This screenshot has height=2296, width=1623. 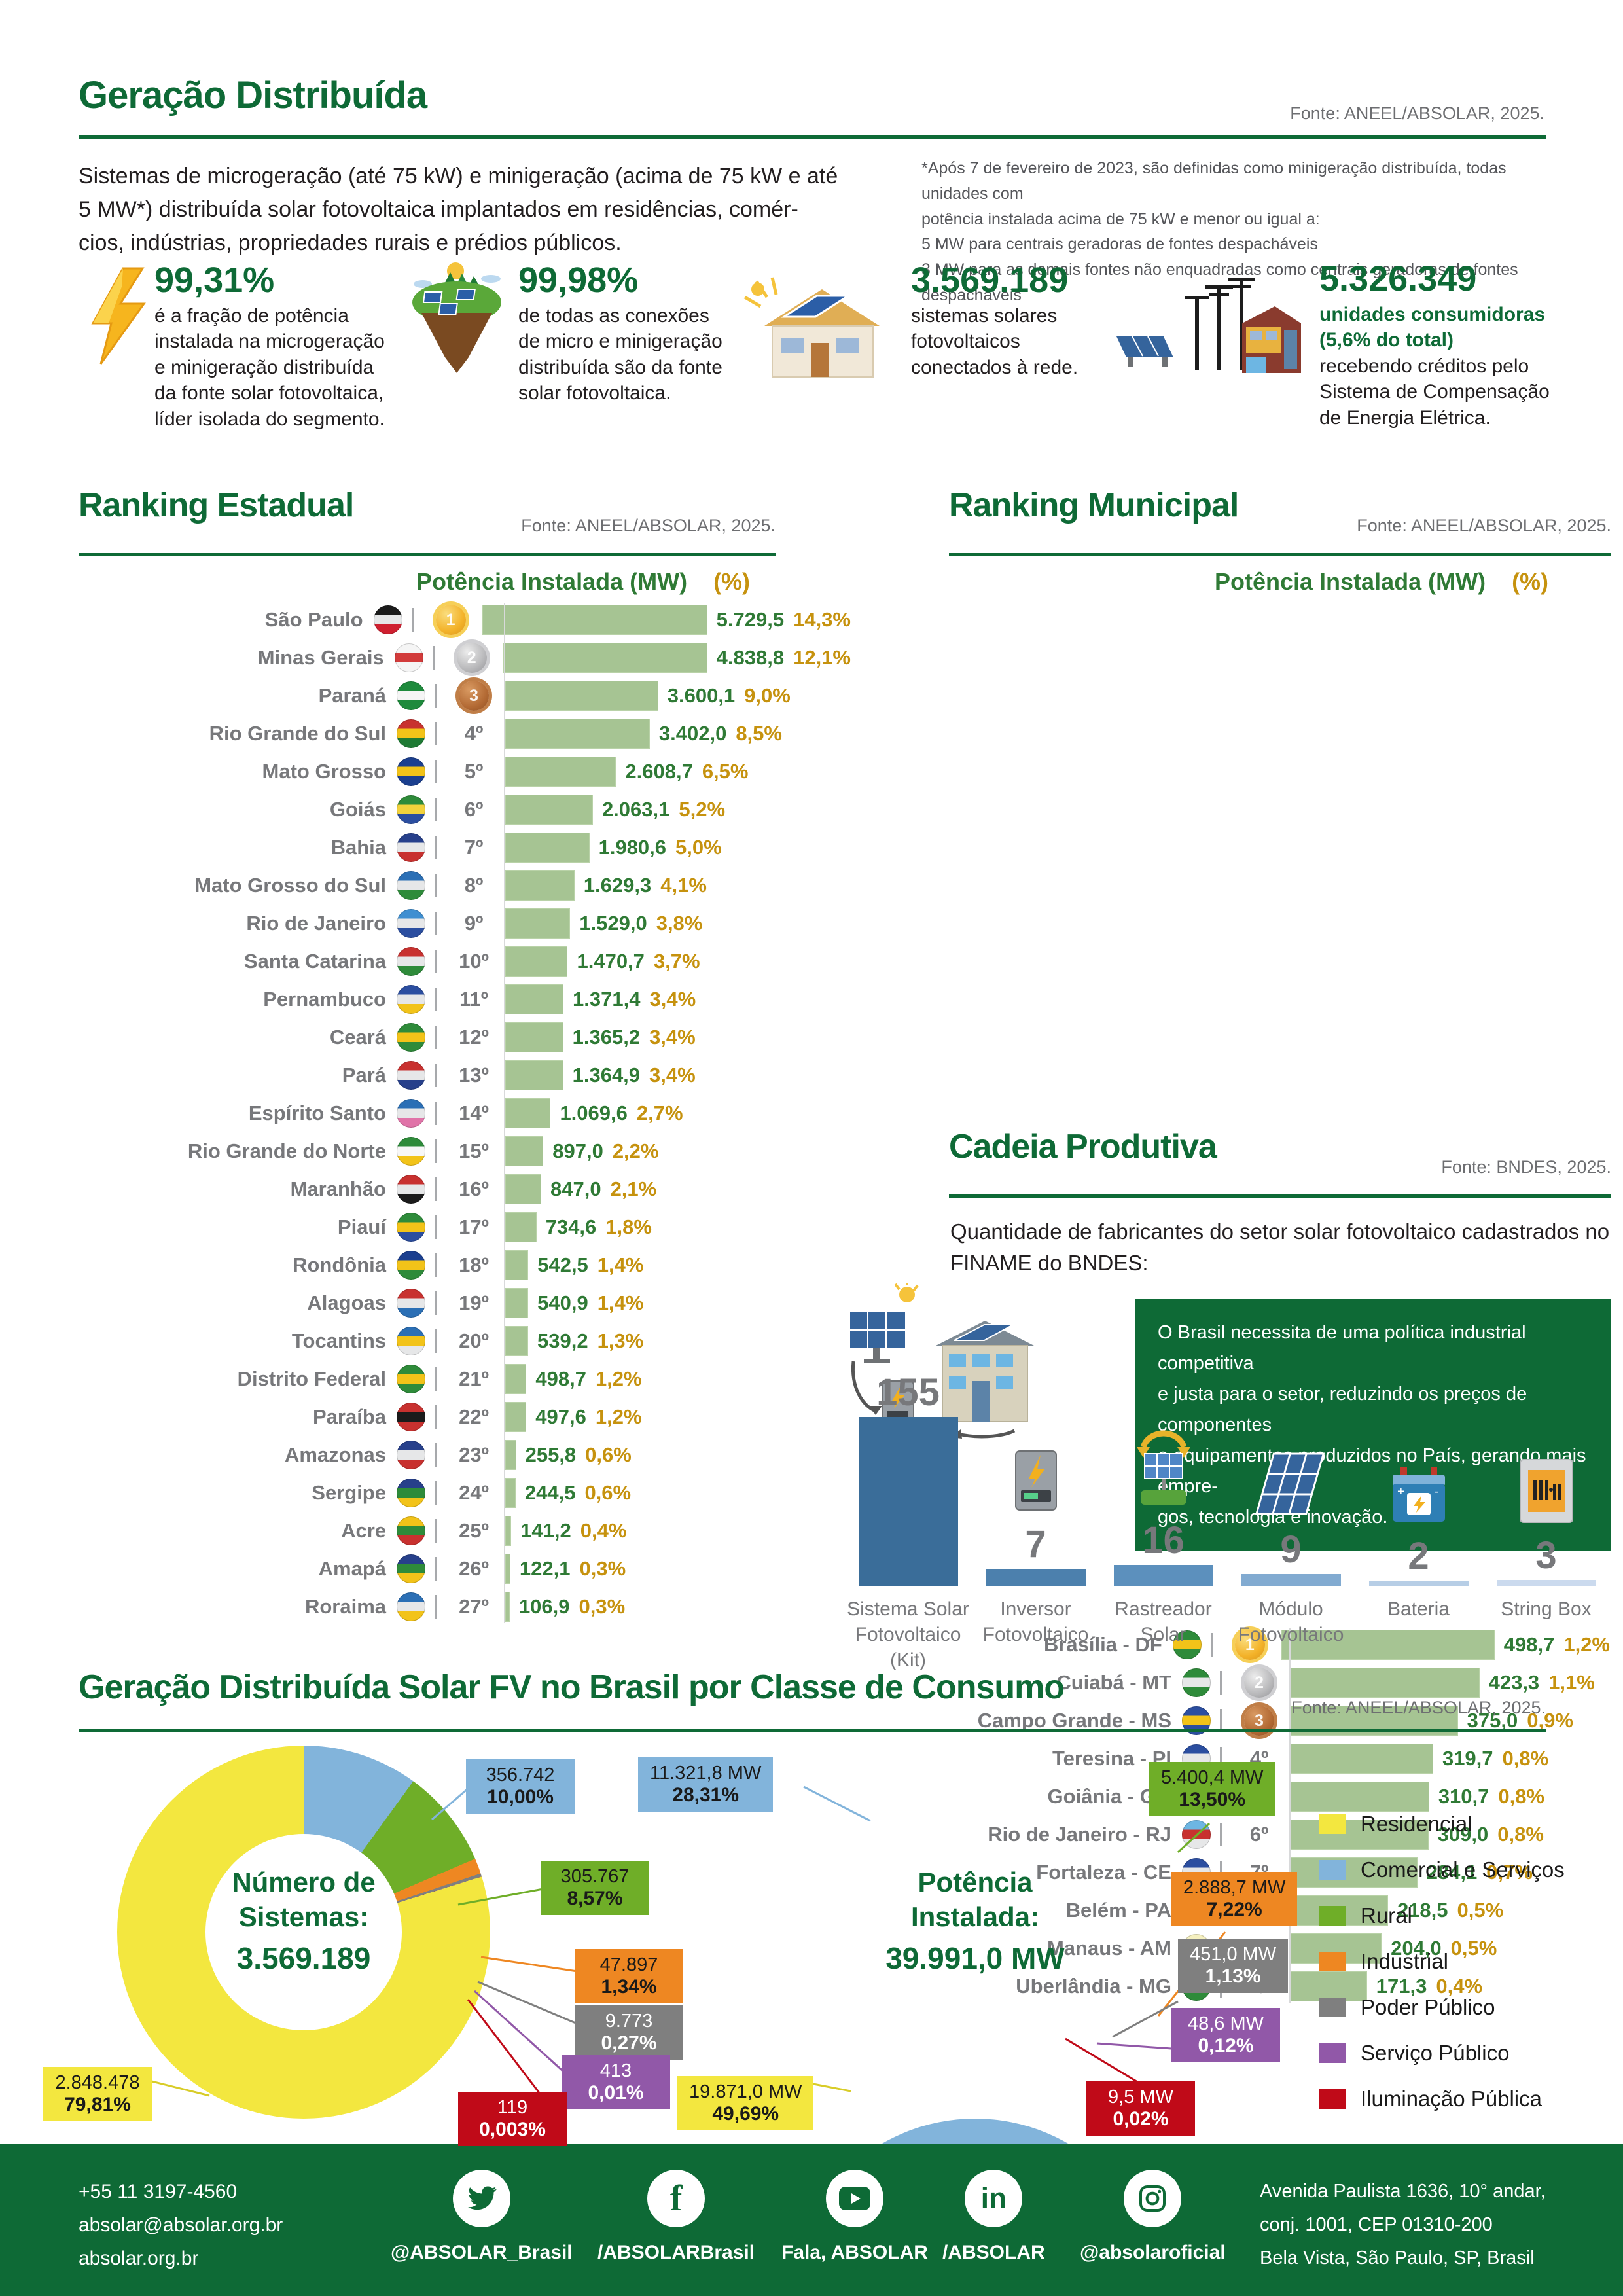 I want to click on value-mw: 2.608,7, so click(x=659, y=771).